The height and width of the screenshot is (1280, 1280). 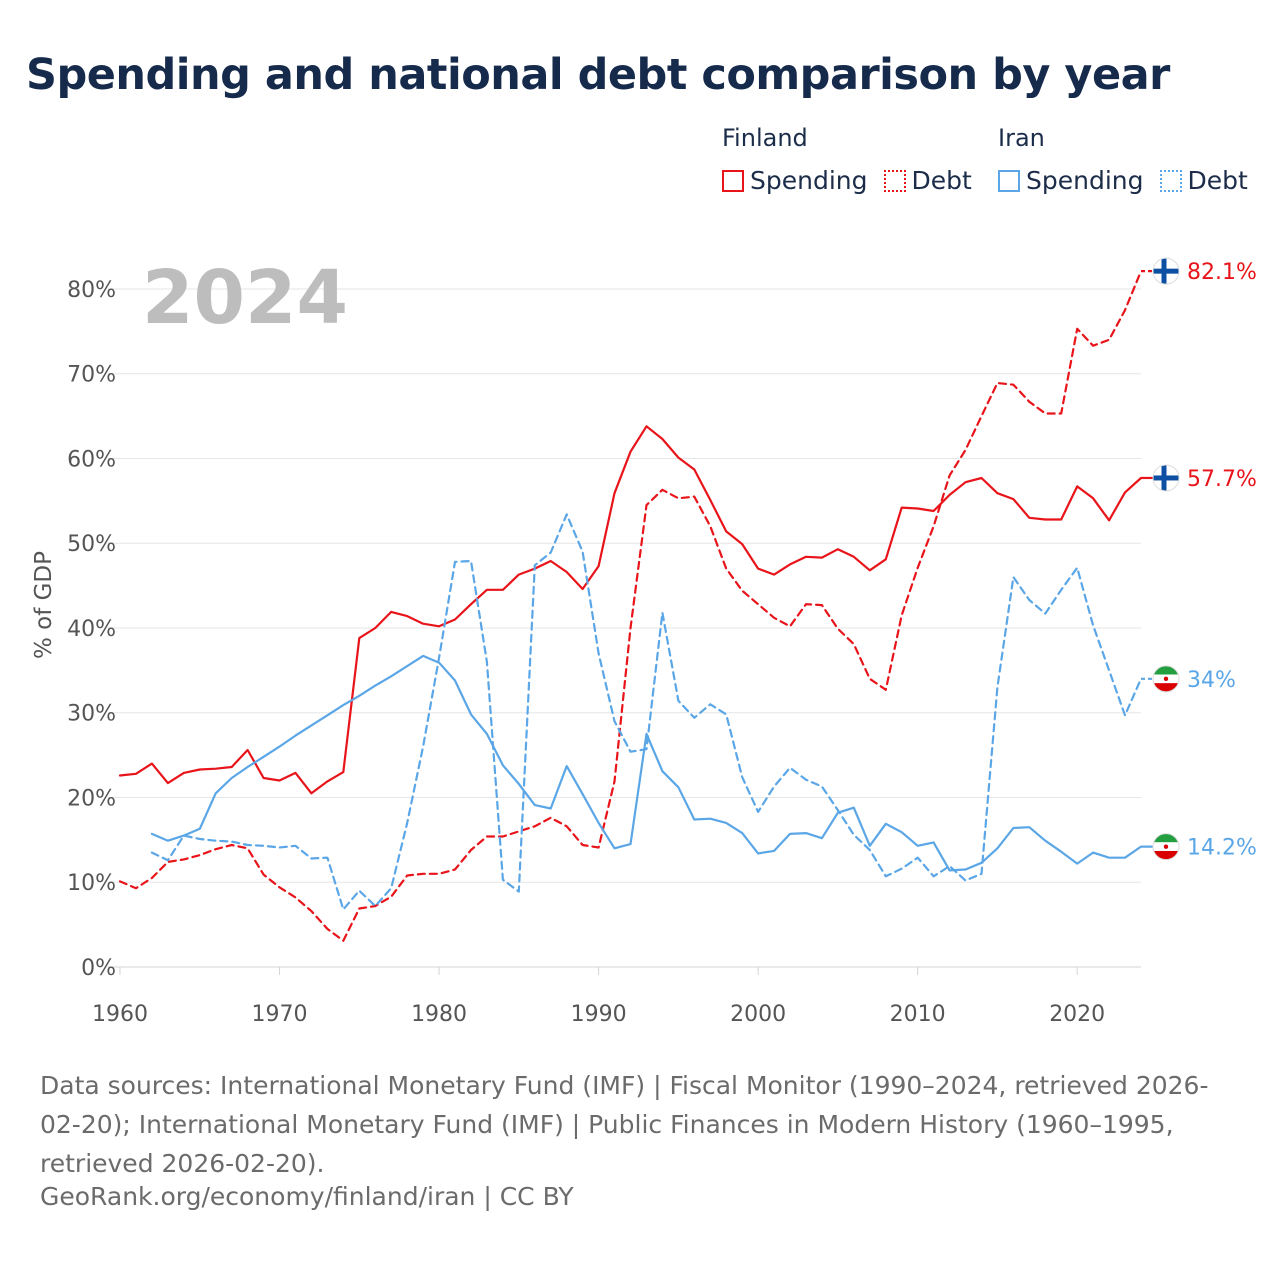 I want to click on x-tick-label: 2010, so click(x=918, y=1014).